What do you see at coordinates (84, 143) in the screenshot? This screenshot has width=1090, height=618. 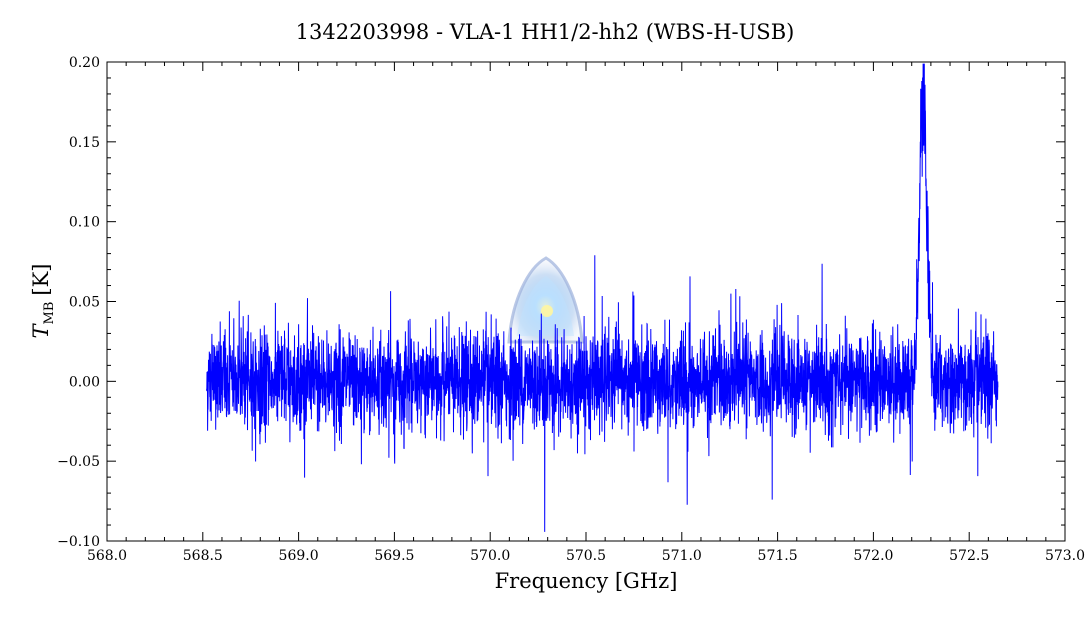 I see `y-tick-label: 0.15` at bounding box center [84, 143].